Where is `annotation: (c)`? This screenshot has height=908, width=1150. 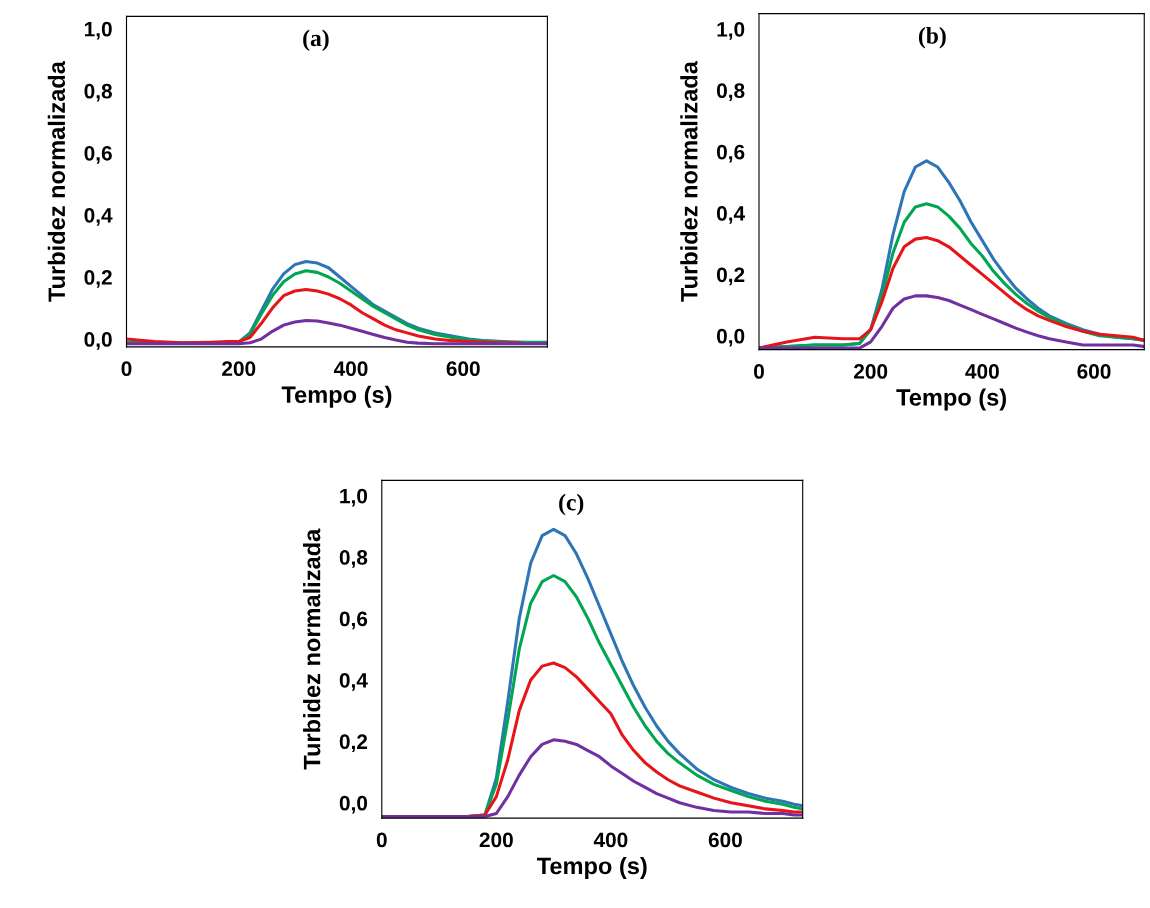 annotation: (c) is located at coordinates (571, 504).